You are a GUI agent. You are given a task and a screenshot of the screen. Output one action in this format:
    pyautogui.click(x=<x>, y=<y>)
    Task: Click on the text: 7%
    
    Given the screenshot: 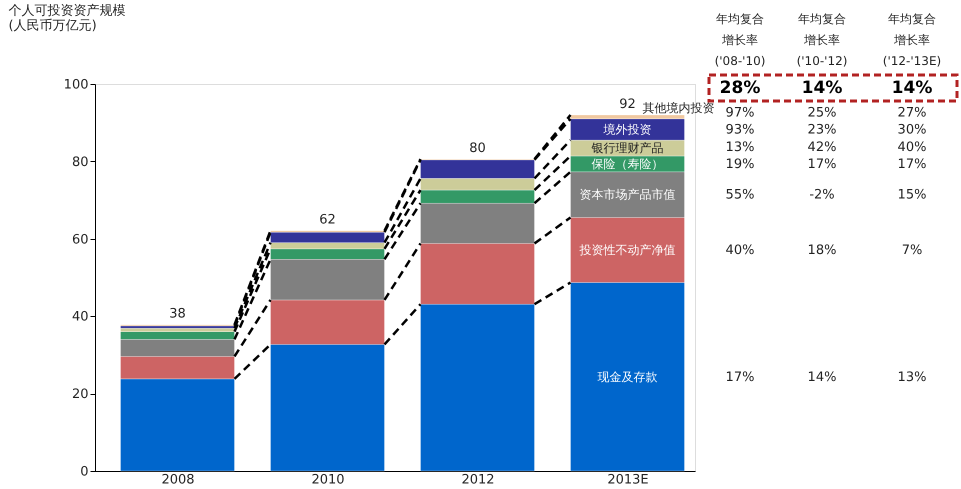 What is the action you would take?
    pyautogui.click(x=912, y=250)
    